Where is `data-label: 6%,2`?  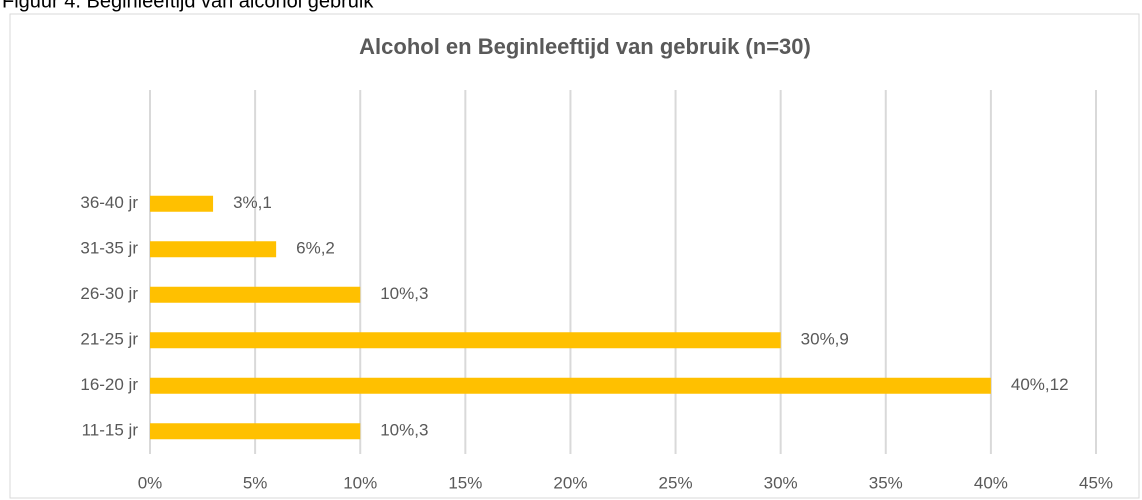
data-label: 6%,2 is located at coordinates (315, 248).